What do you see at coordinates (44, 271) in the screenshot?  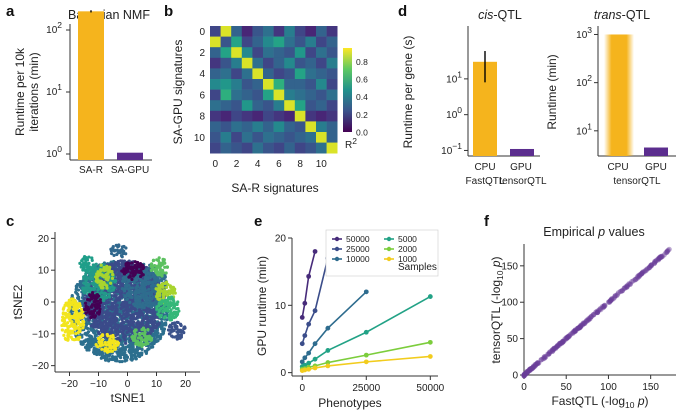 I see `tsne-y-tick-label: 10` at bounding box center [44, 271].